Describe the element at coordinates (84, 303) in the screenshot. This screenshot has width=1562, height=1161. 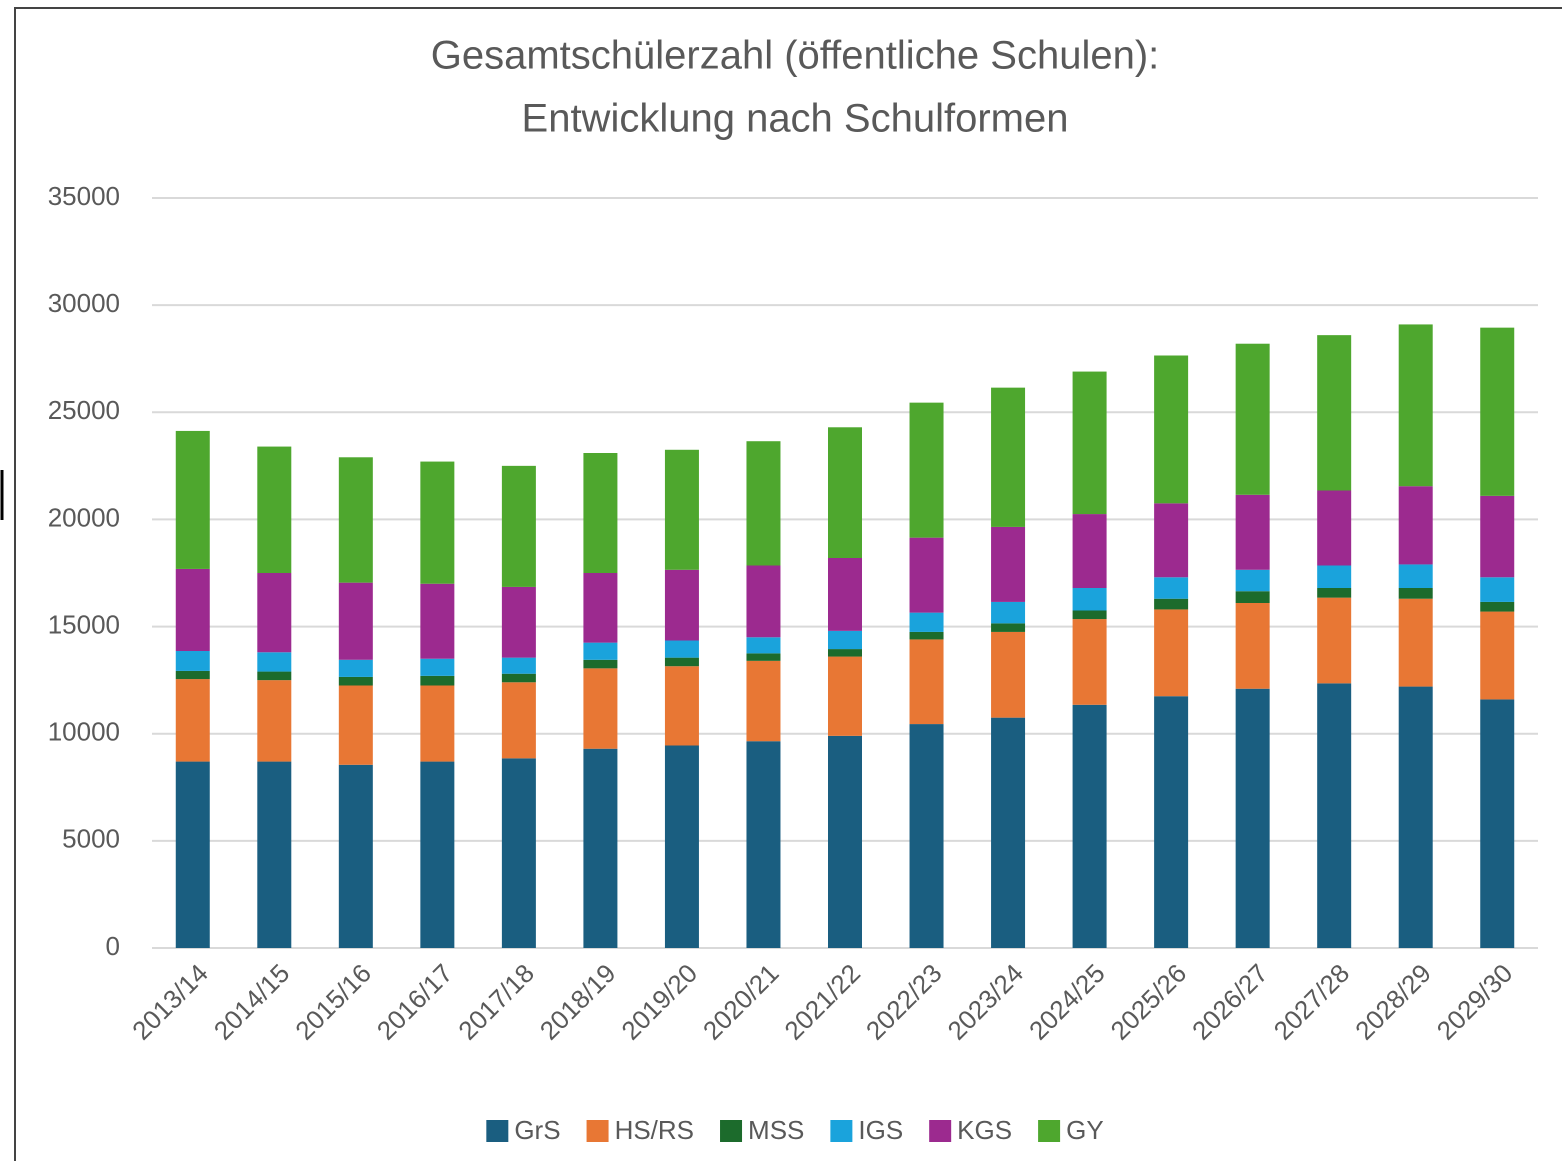
I see `y-tick-label: 30000` at that location.